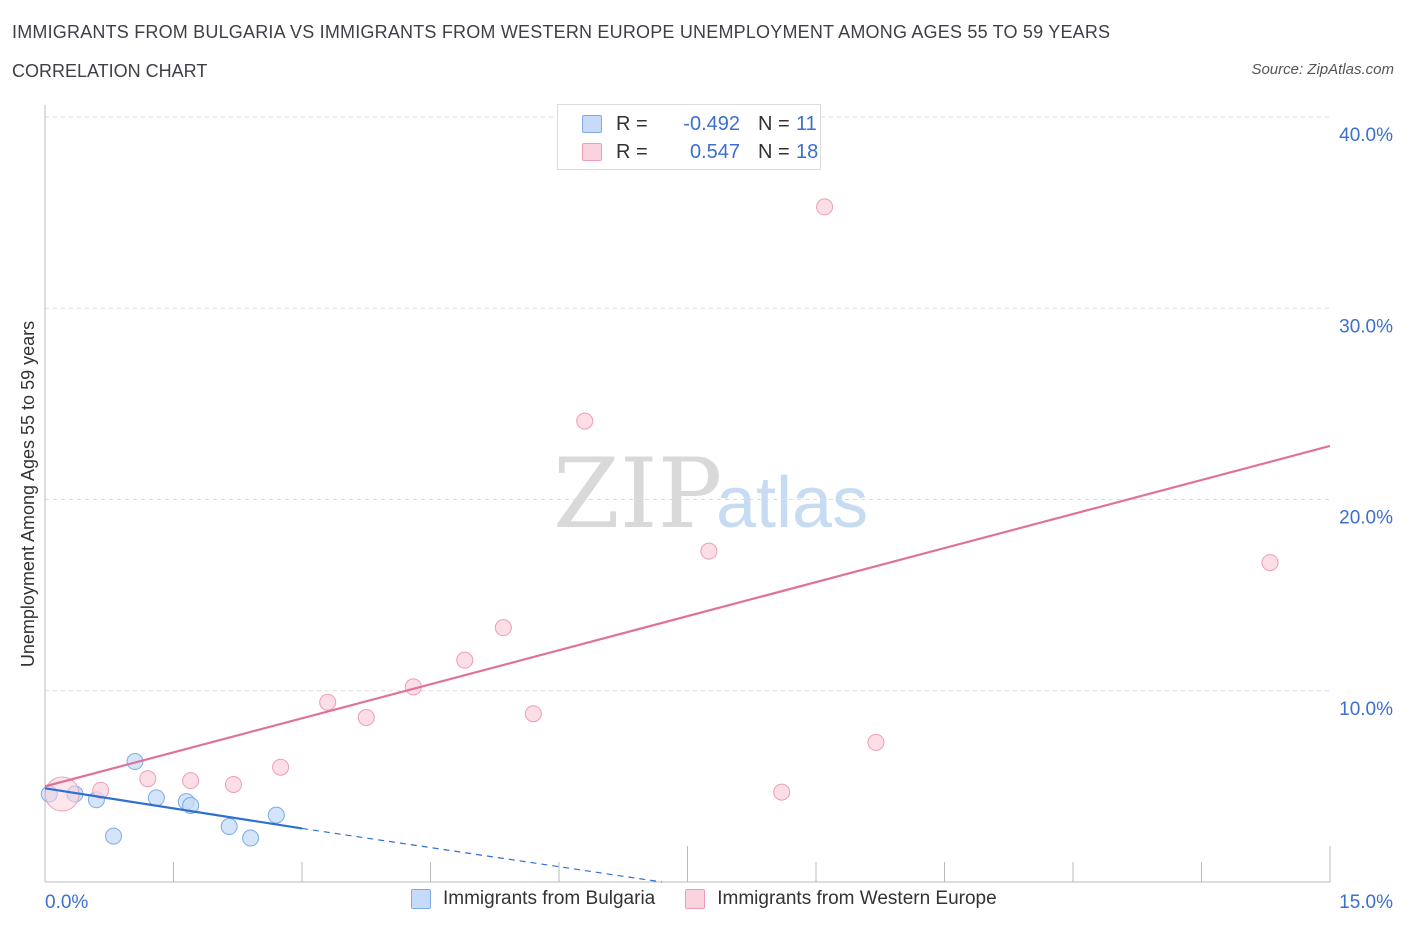 This screenshot has width=1406, height=930. Describe the element at coordinates (549, 898) in the screenshot. I see `legend-label-bulgaria: Immigrants from Bulgaria` at that location.